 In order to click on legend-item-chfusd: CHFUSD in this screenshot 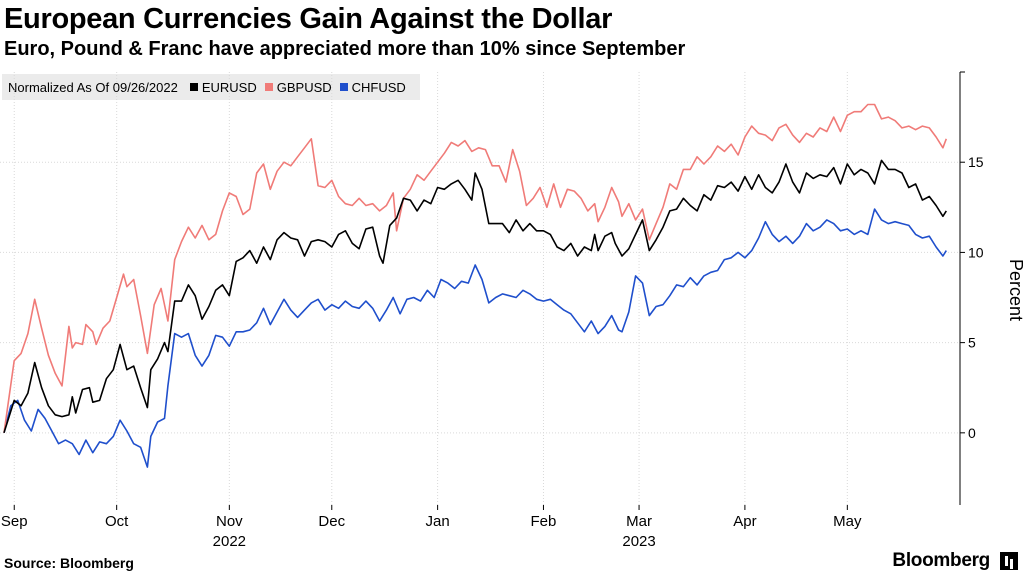, I will do `click(372, 87)`.